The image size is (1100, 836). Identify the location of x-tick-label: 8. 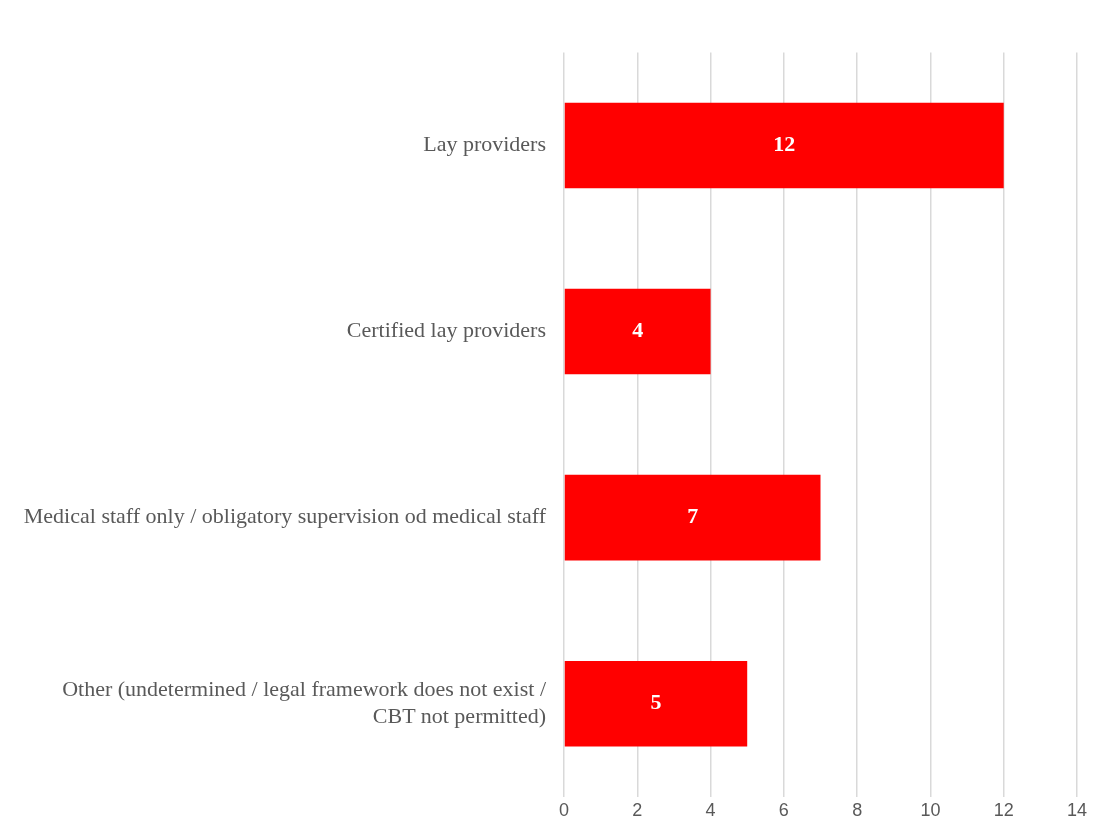
(857, 809).